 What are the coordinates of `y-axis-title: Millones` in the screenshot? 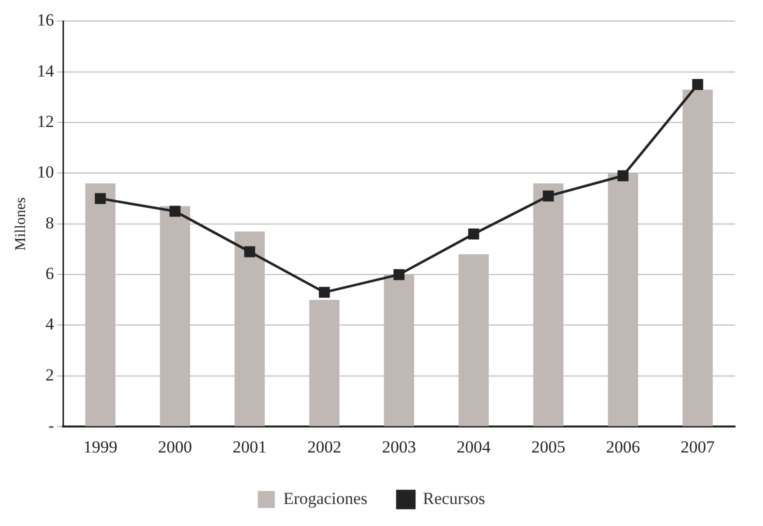 It's located at (20, 224).